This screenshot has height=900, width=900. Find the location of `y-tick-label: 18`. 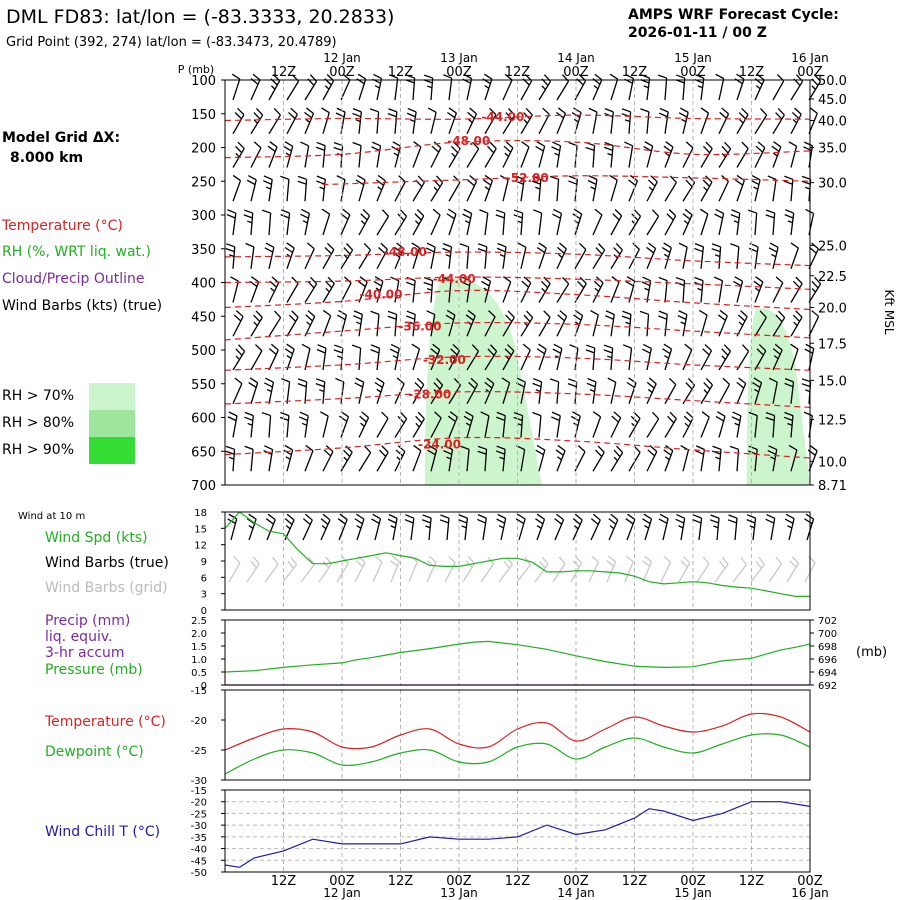

y-tick-label: 18 is located at coordinates (200, 513).